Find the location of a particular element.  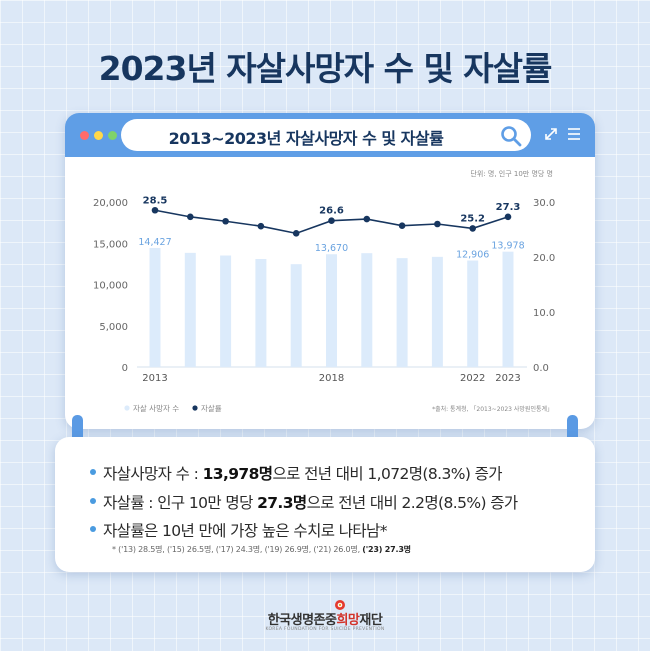

x-tick-label: 2022 is located at coordinates (472, 378).